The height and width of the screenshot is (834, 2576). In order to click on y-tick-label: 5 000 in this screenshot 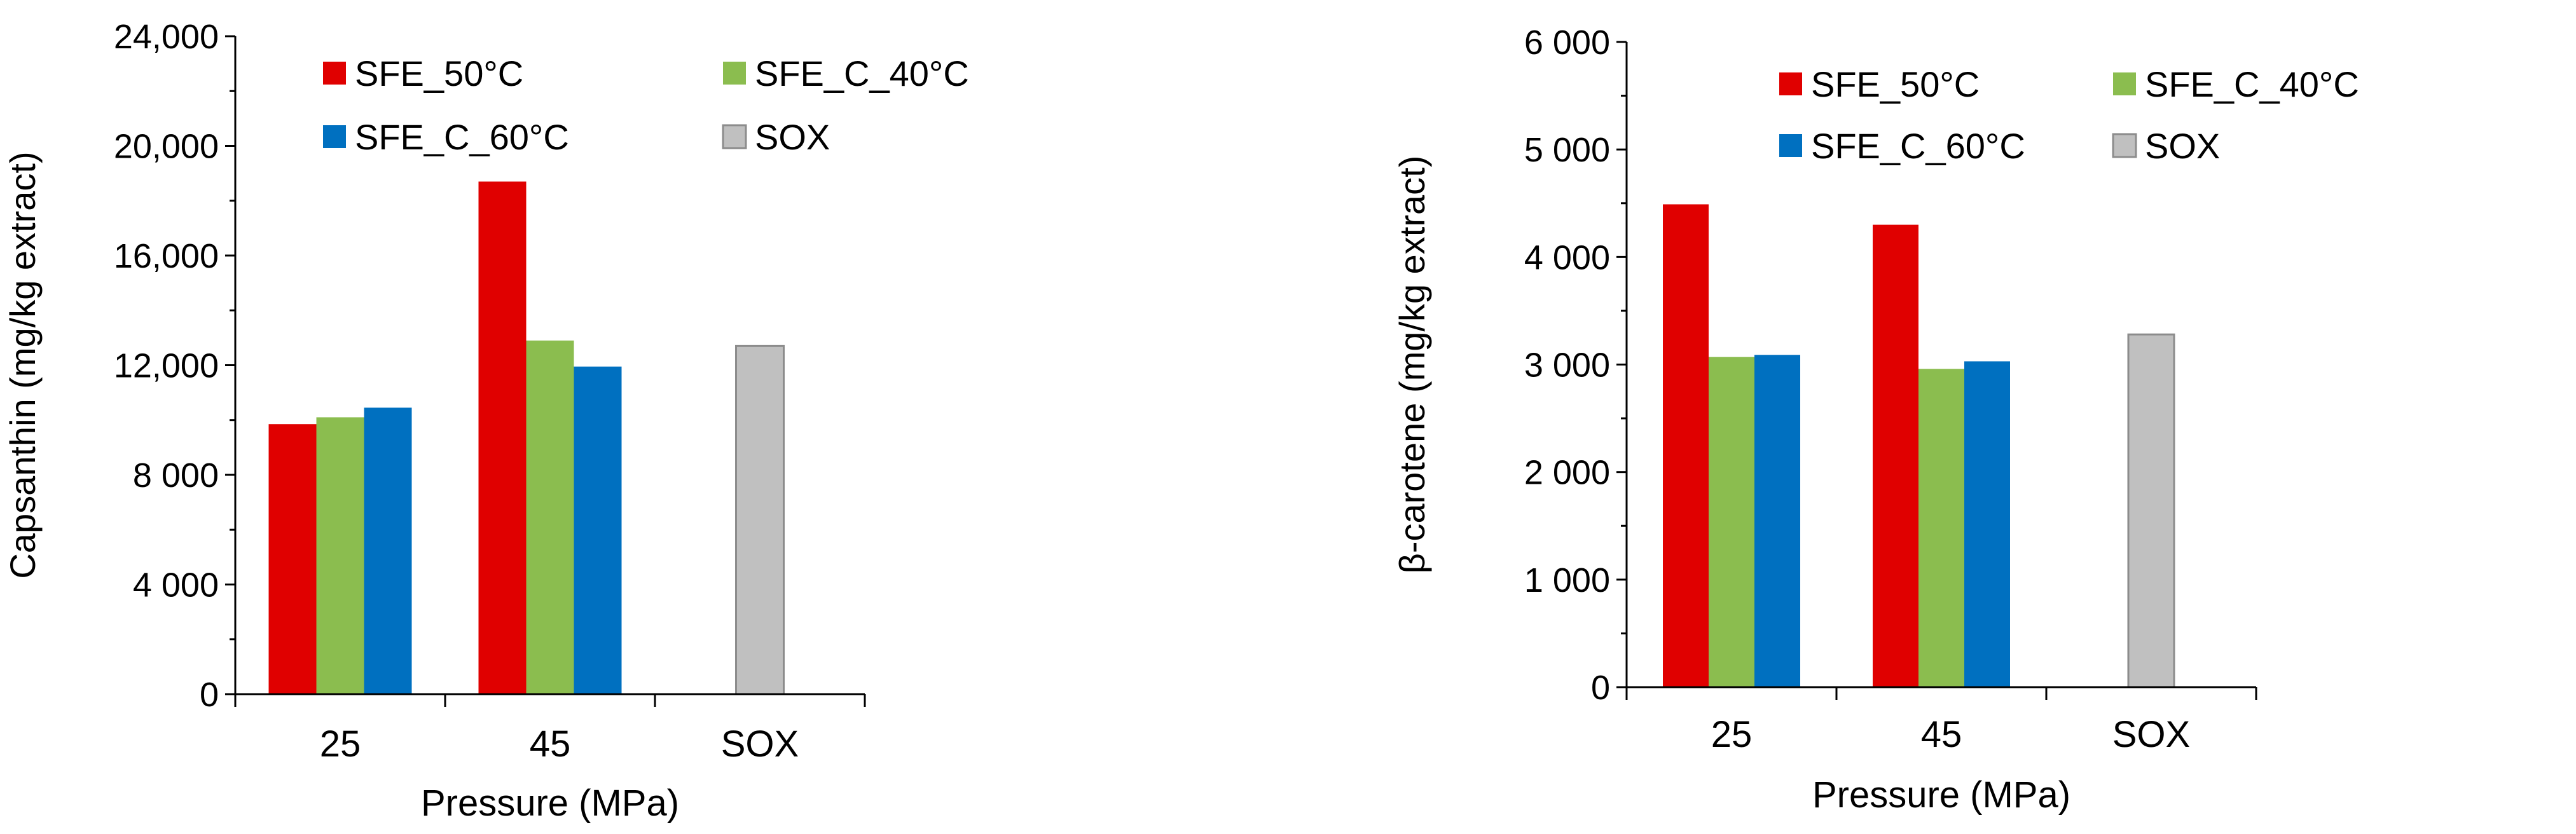, I will do `click(1567, 150)`.